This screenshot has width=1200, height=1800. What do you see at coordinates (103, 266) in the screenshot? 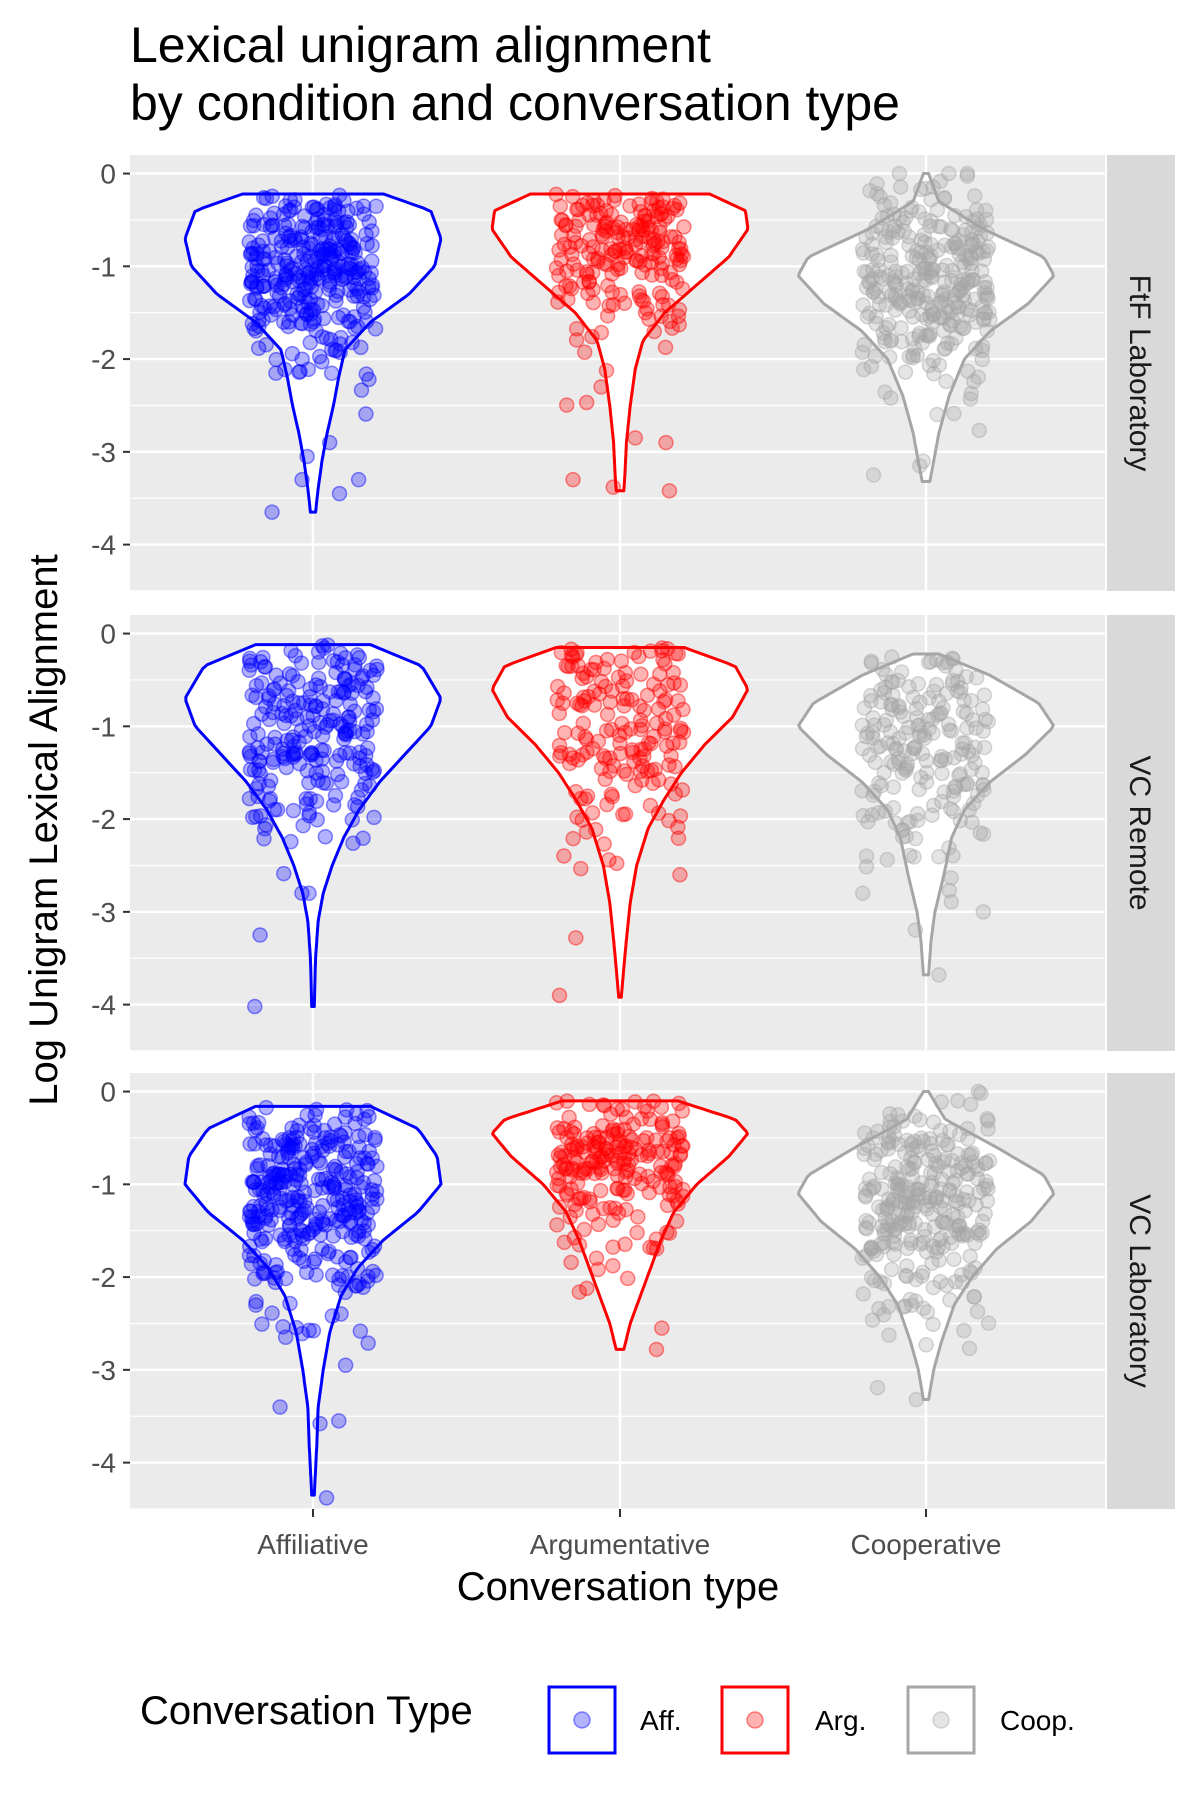
I see `y-tick-label: -1` at bounding box center [103, 266].